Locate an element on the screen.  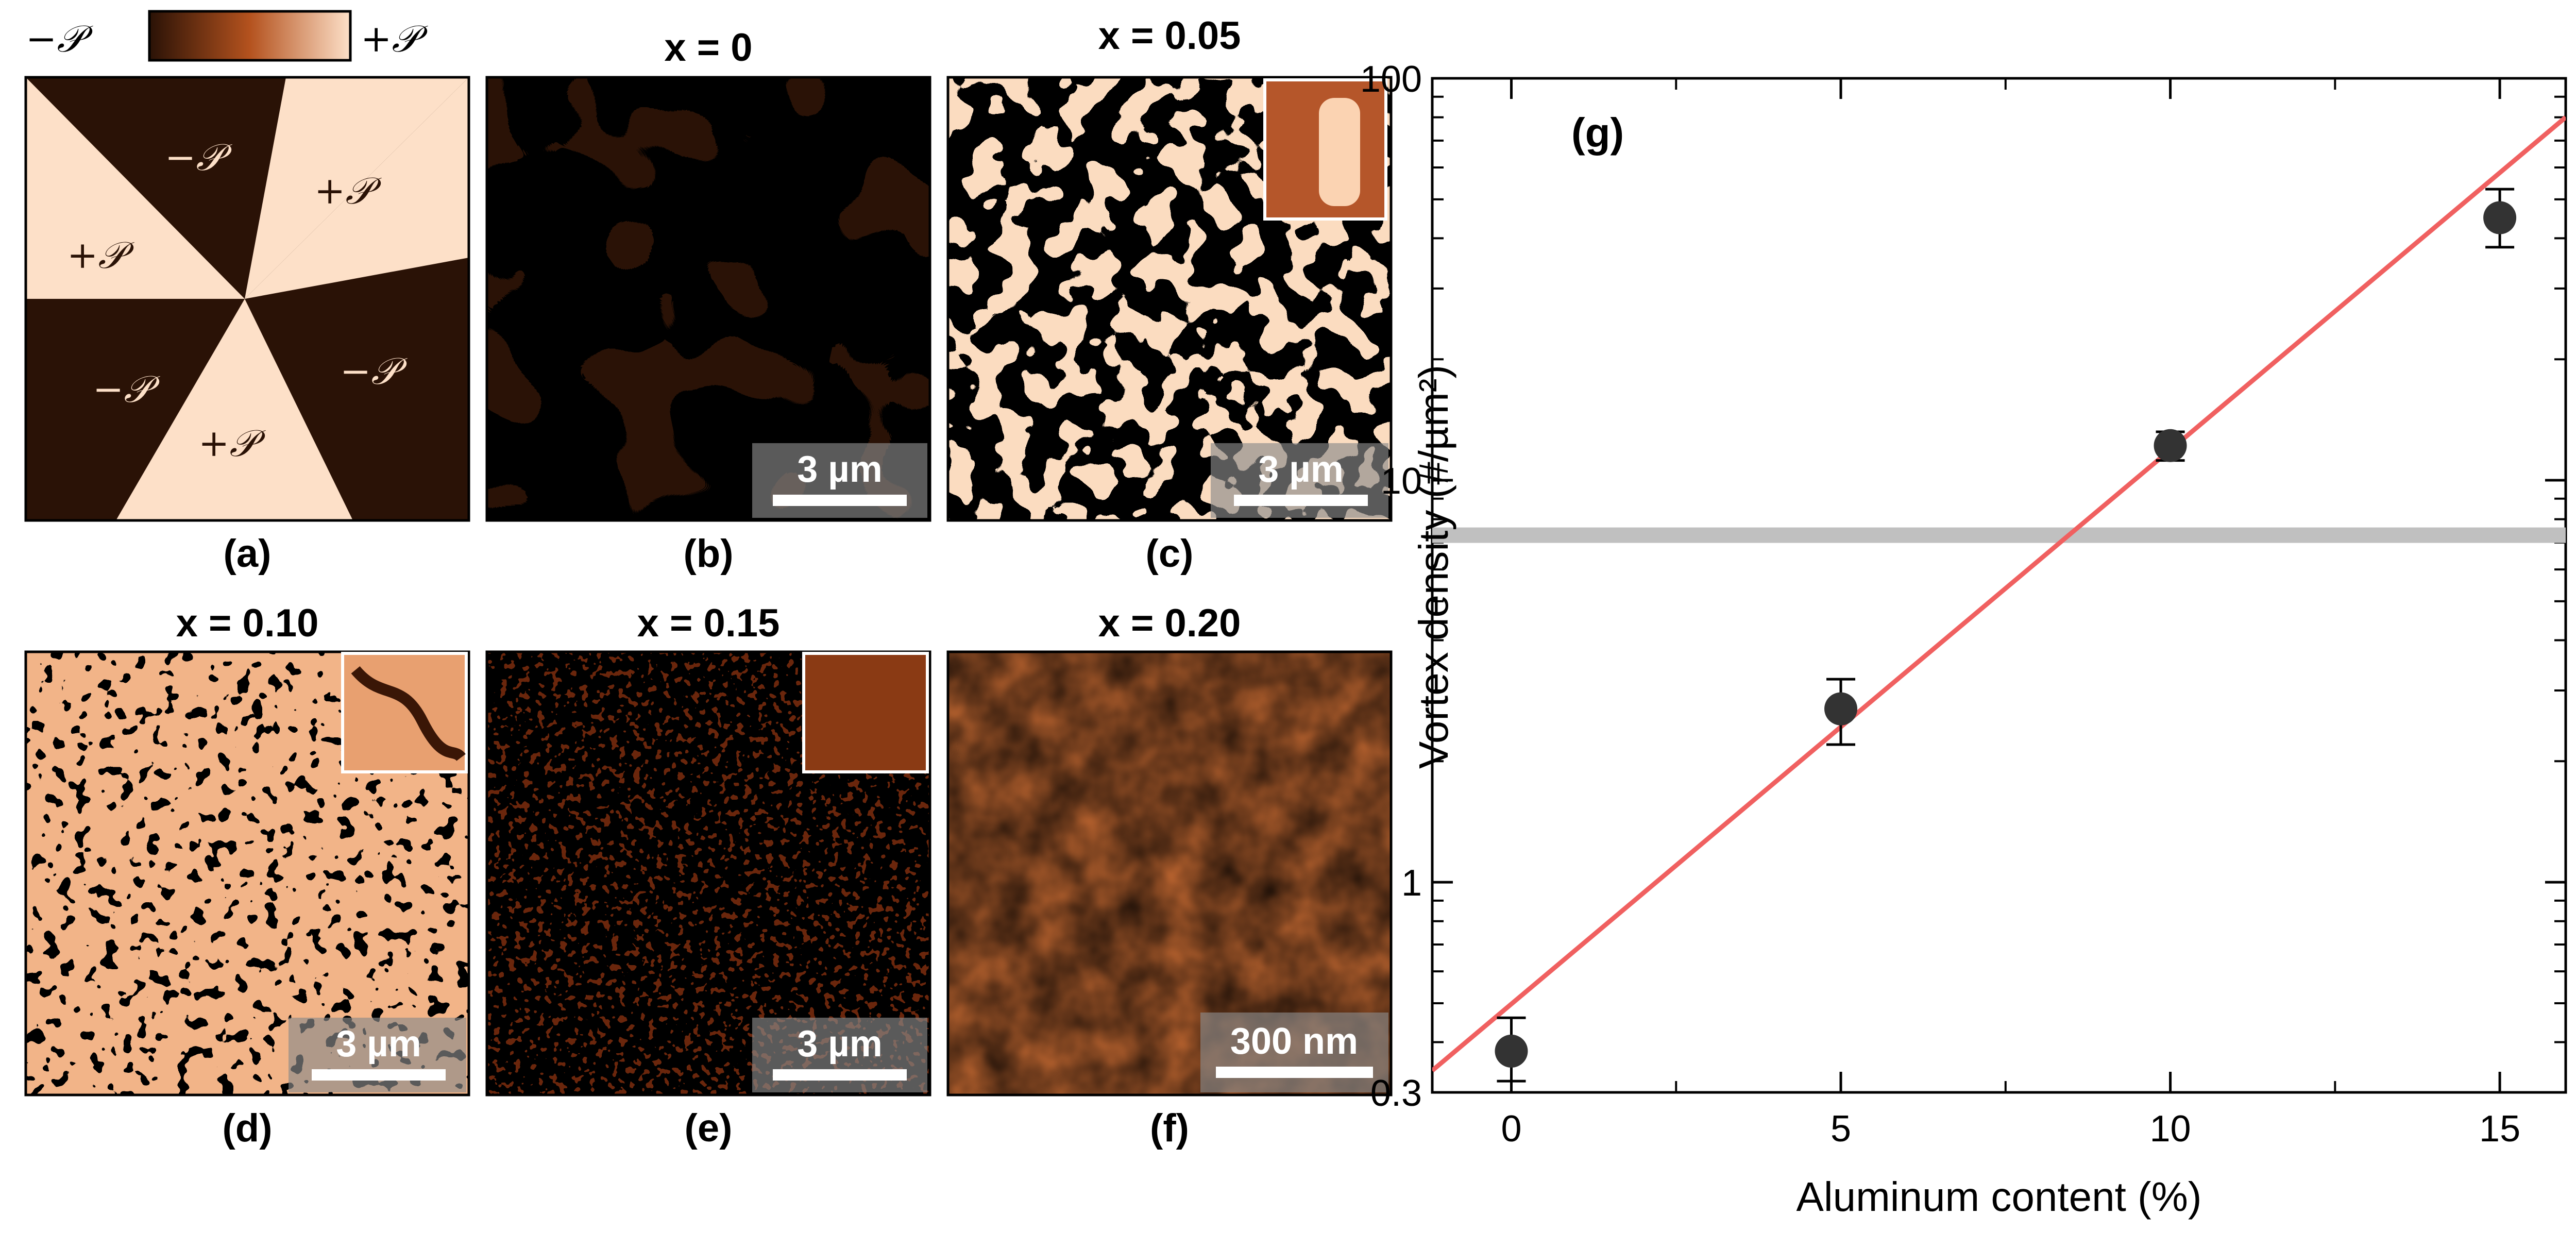
panel-d: x = 0.10 3 µm (d) is located at coordinates (247, 876).